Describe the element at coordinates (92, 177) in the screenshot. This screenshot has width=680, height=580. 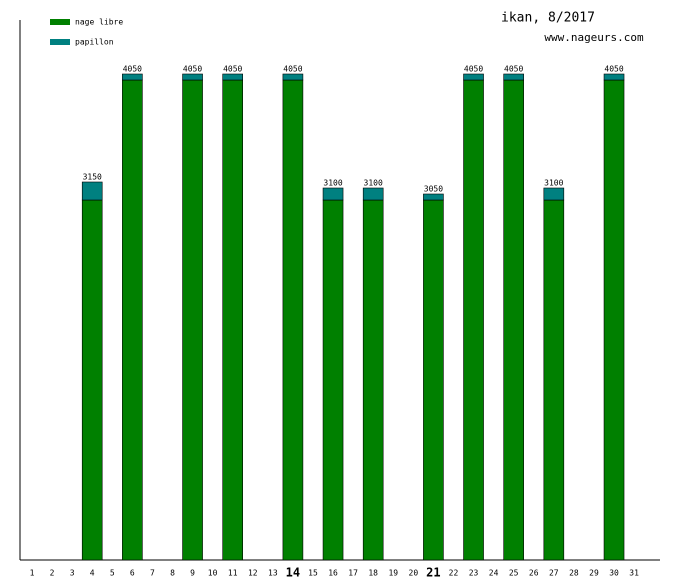
I see `total-label: 3150` at that location.